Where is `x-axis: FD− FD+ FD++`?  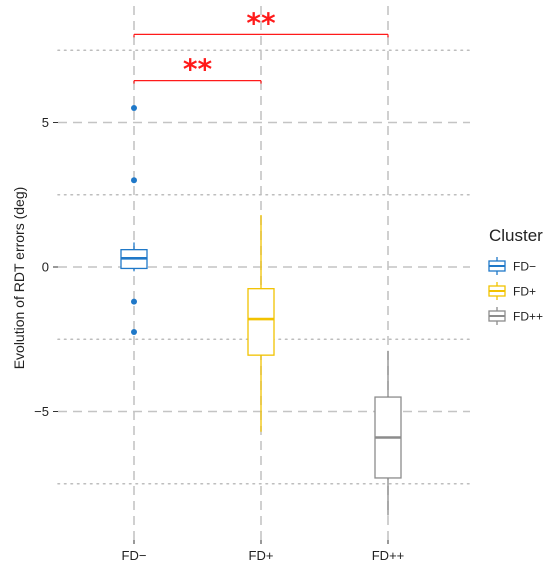 x-axis: FD− FD+ FD++ is located at coordinates (263, 551).